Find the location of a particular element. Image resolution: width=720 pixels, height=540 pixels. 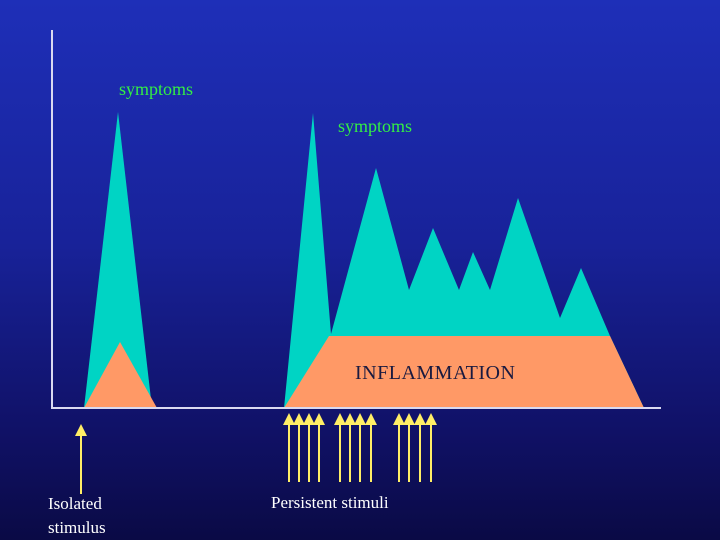

symptoms-label-persistent: symptoms is located at coordinates (375, 126).